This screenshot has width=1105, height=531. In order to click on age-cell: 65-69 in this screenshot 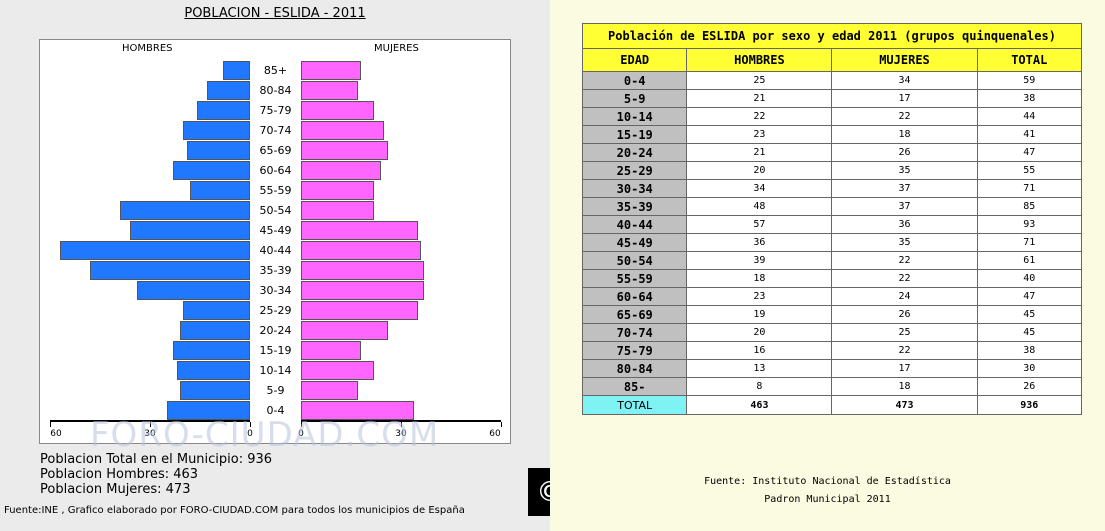, I will do `click(634, 314)`.